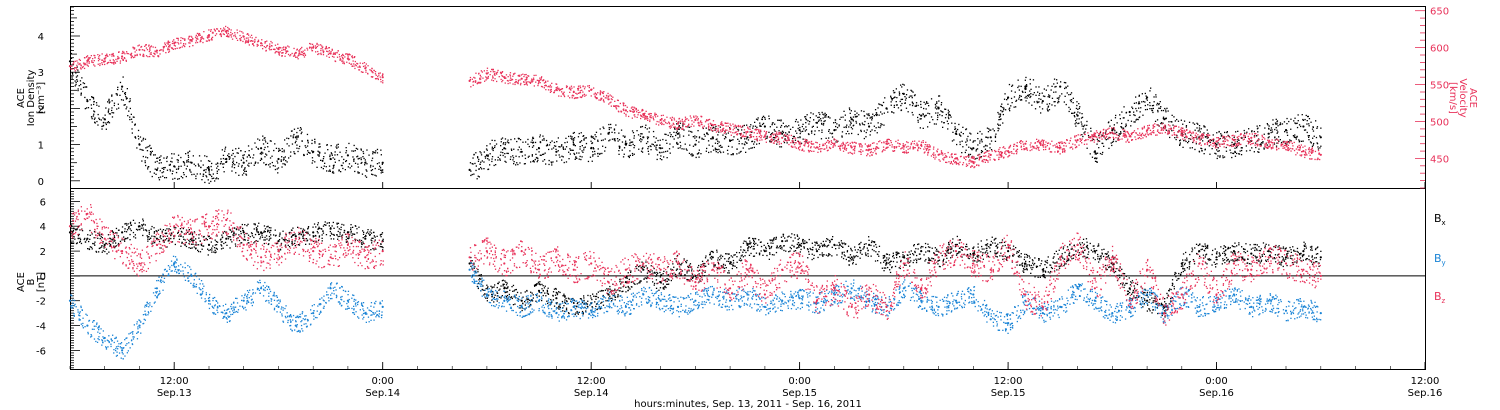 This screenshot has width=1500, height=410. What do you see at coordinates (41, 73) in the screenshot?
I see `density-tick-label: 3` at bounding box center [41, 73].